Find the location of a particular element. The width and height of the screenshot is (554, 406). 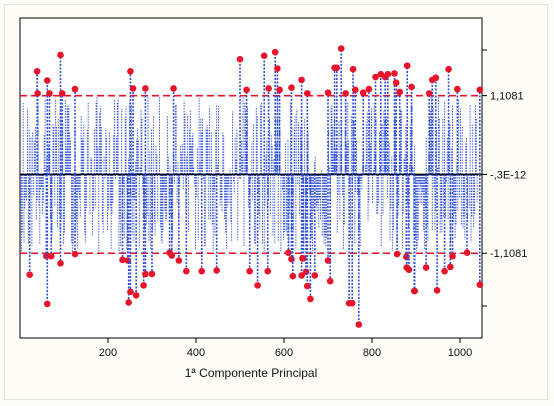

x-tick-label: 200 is located at coordinates (108, 353).